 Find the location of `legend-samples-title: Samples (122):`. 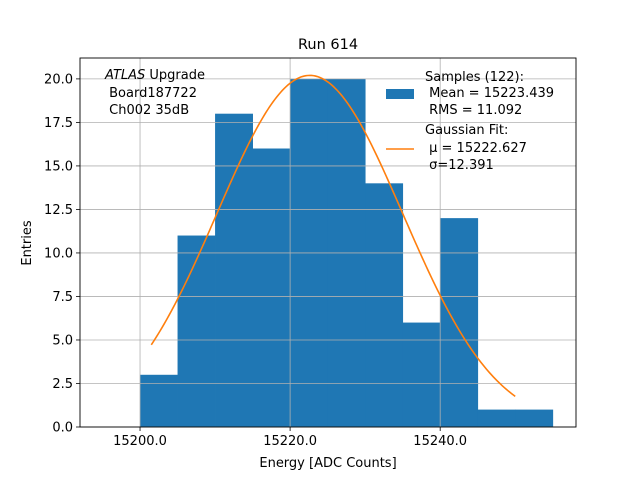

legend-samples-title: Samples (122): is located at coordinates (474, 77).